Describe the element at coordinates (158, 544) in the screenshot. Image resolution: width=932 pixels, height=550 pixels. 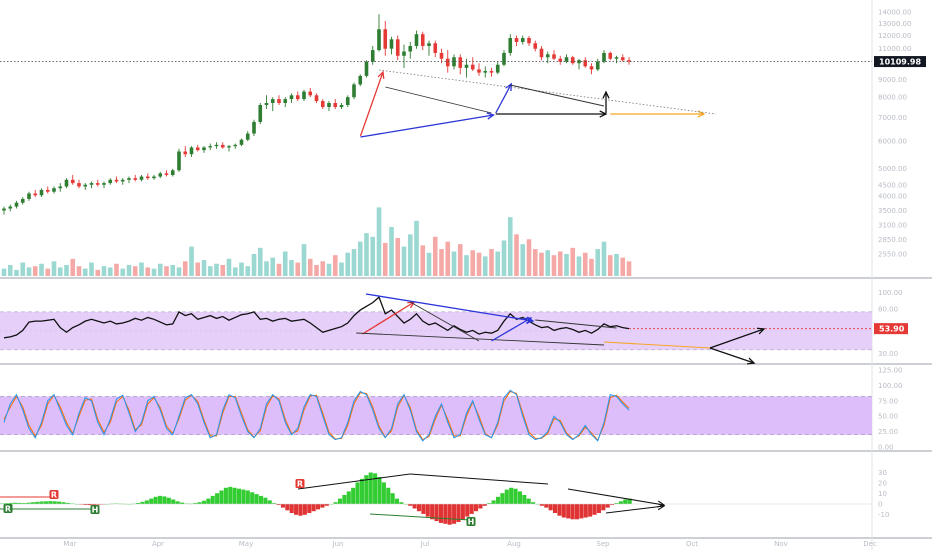
I see `month-label: Apr` at that location.